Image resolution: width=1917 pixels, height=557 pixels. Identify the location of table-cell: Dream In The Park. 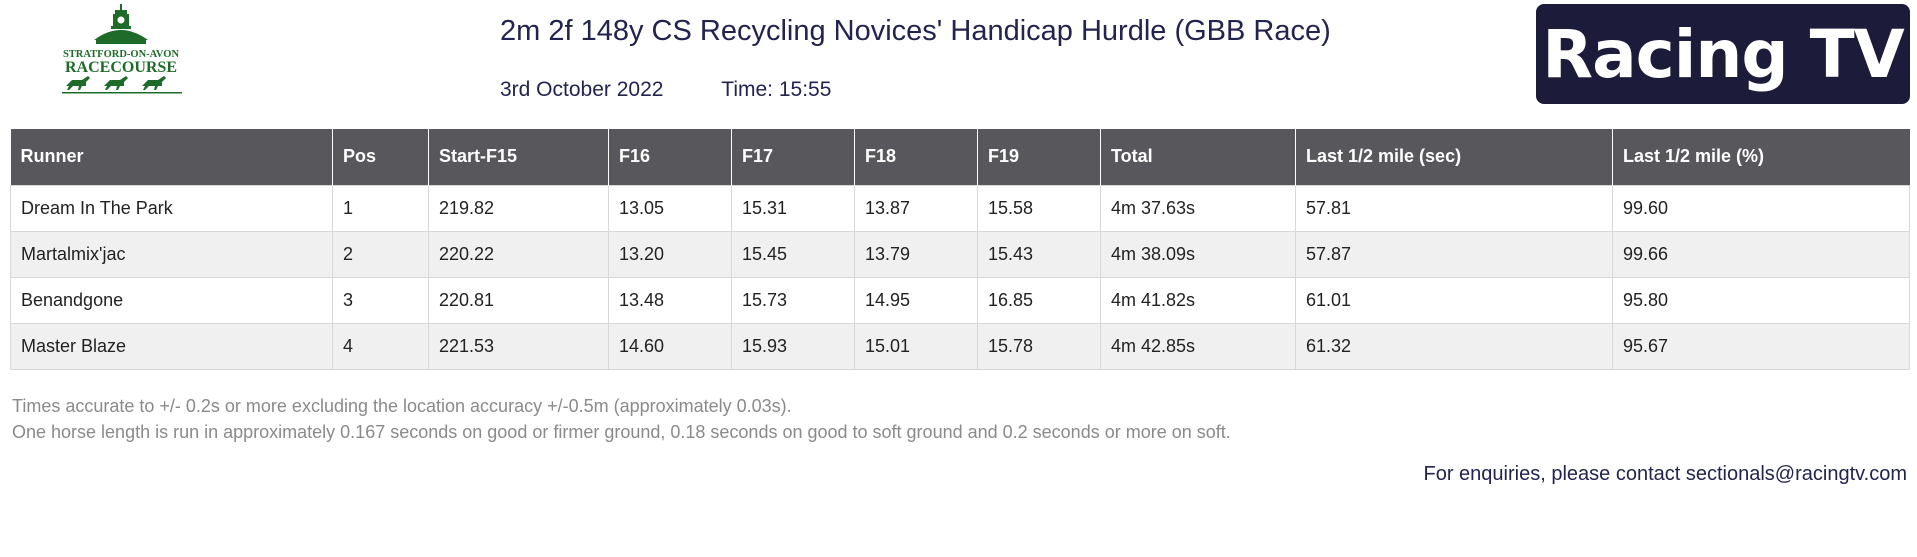
(171, 208).